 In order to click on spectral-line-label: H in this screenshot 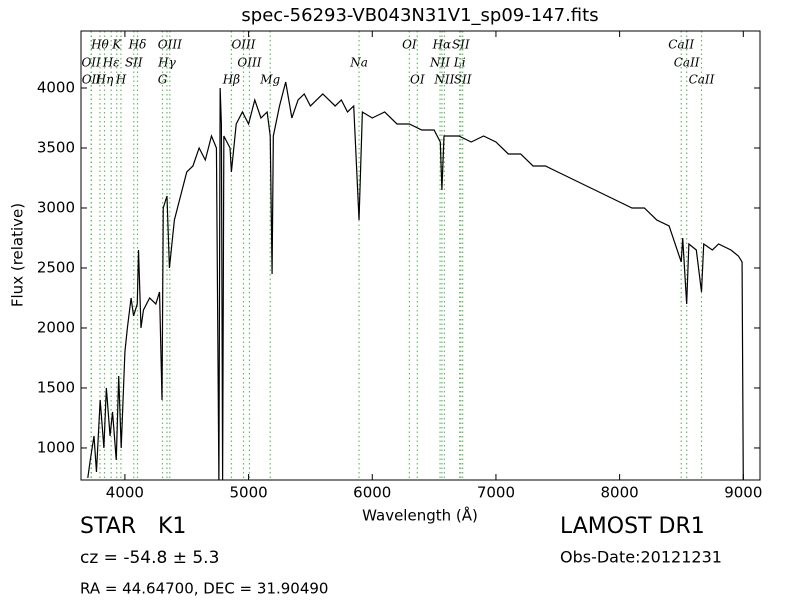, I will do `click(121, 80)`.